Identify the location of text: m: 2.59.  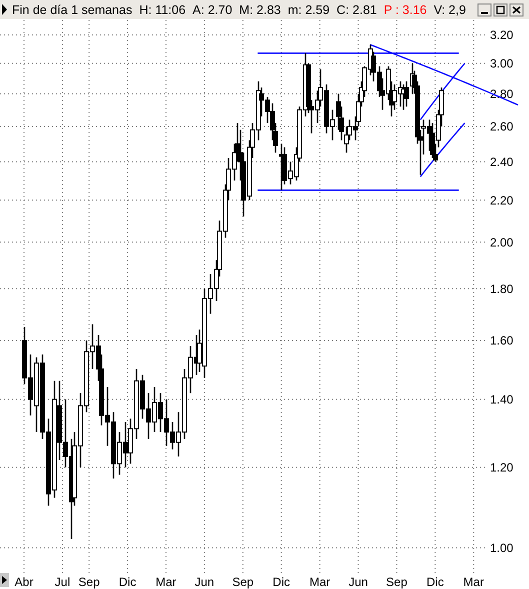
(309, 10).